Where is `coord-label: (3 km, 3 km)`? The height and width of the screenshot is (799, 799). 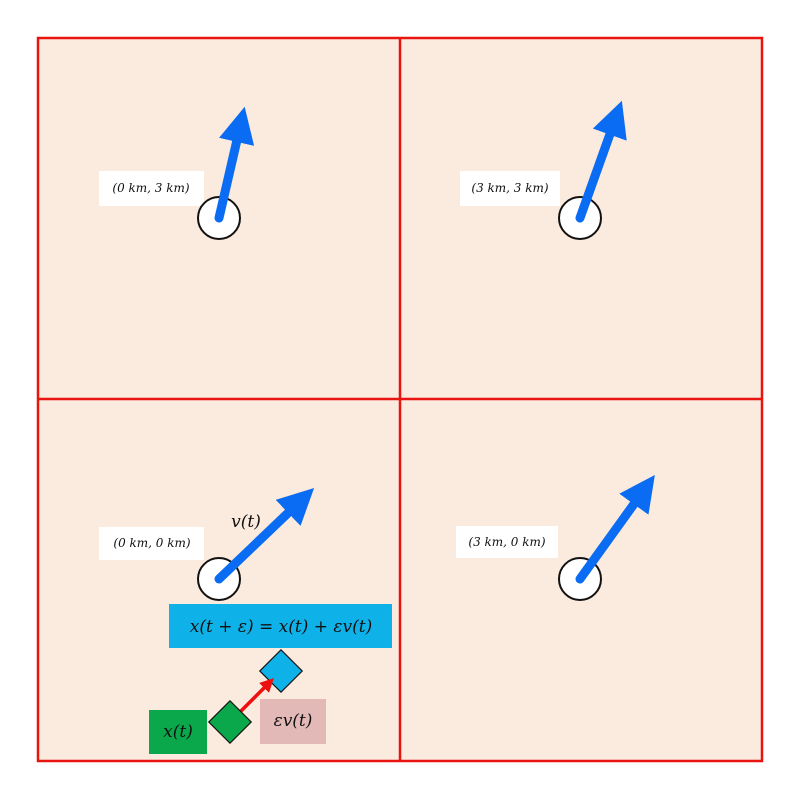
coord-label: (3 km, 3 km) is located at coordinates (510, 188).